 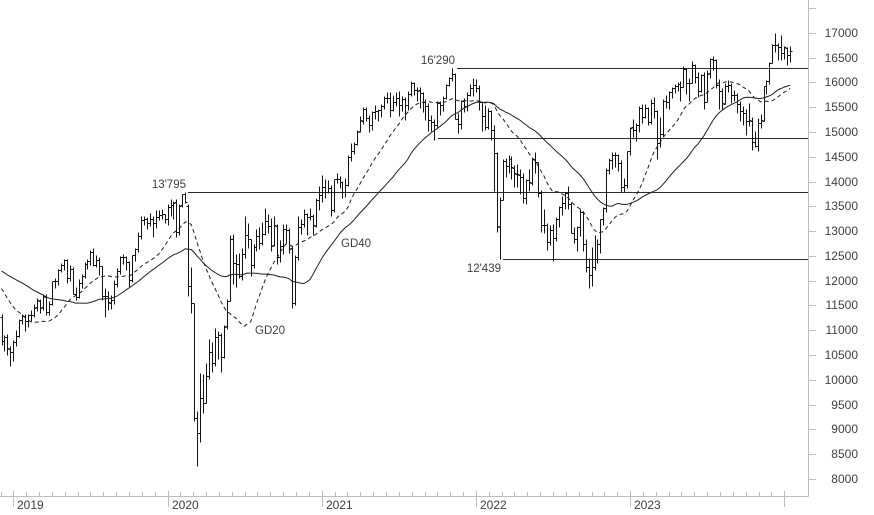 What do you see at coordinates (339, 505) in the screenshot?
I see `x-axis-year-label: 2021` at bounding box center [339, 505].